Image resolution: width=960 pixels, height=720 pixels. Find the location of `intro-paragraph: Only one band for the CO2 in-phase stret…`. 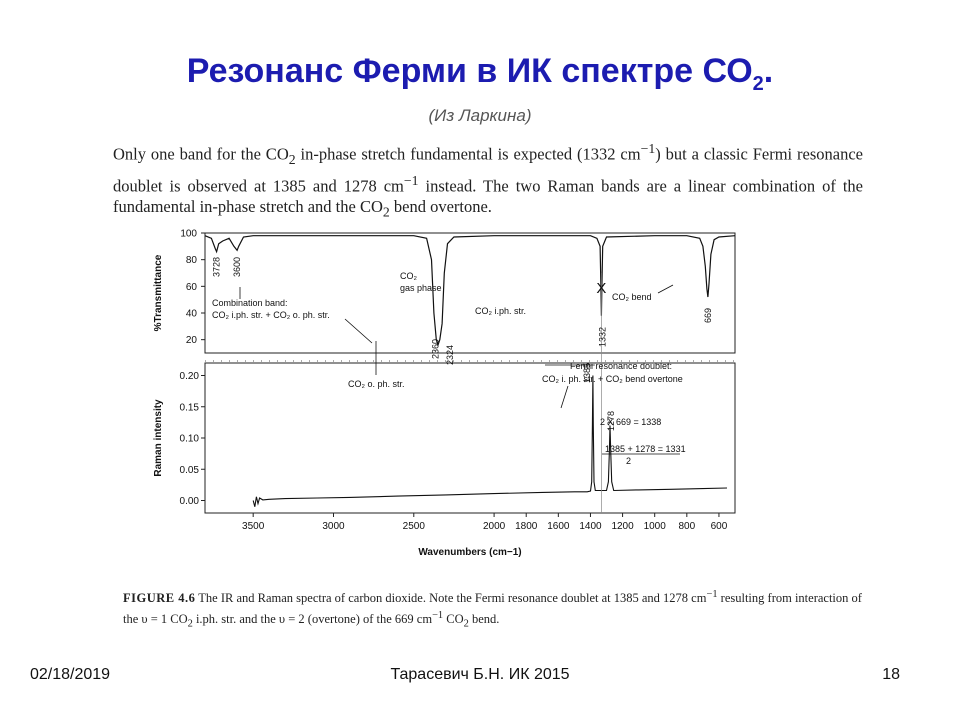

intro-paragraph: Only one band for the CO2 in-phase stret… is located at coordinates (488, 180).